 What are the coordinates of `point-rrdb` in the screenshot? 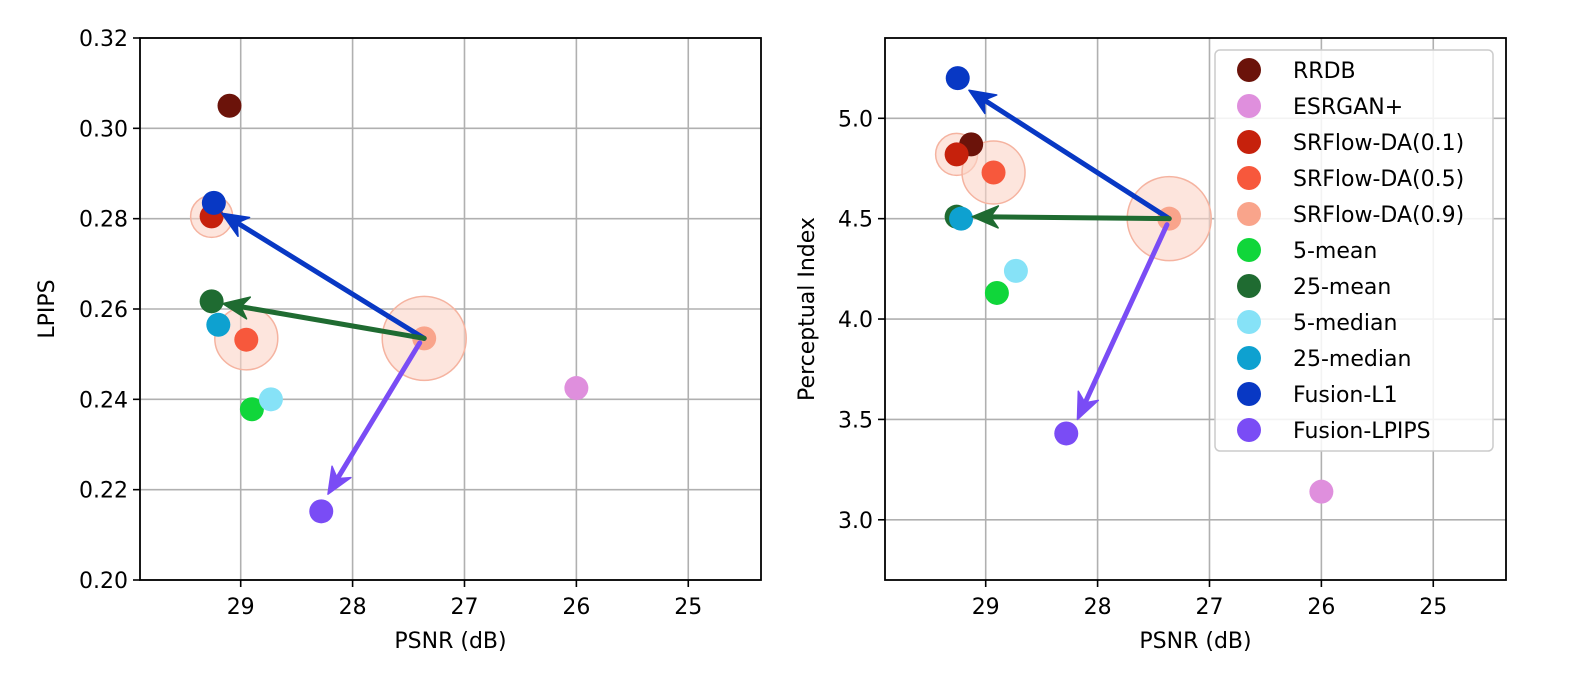 It's located at (229, 105).